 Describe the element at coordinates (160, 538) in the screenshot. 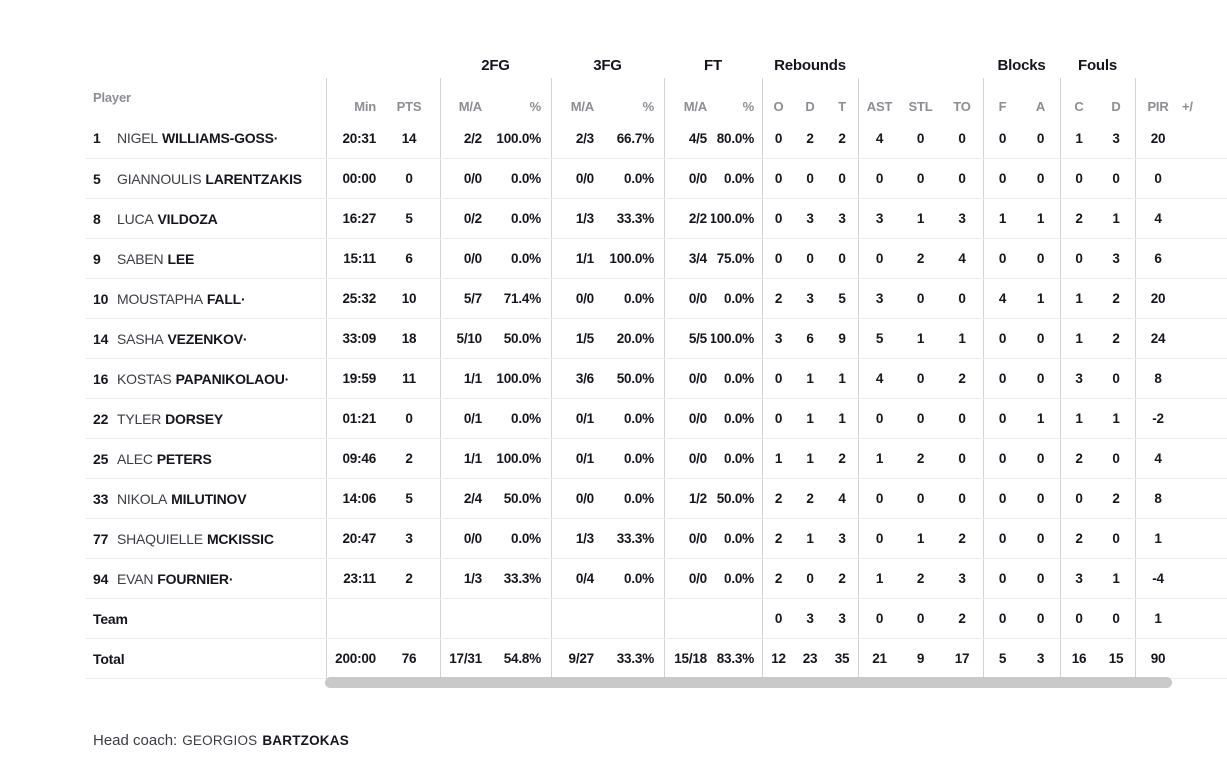

I see `player-first-name: SHAQUIELLE` at that location.